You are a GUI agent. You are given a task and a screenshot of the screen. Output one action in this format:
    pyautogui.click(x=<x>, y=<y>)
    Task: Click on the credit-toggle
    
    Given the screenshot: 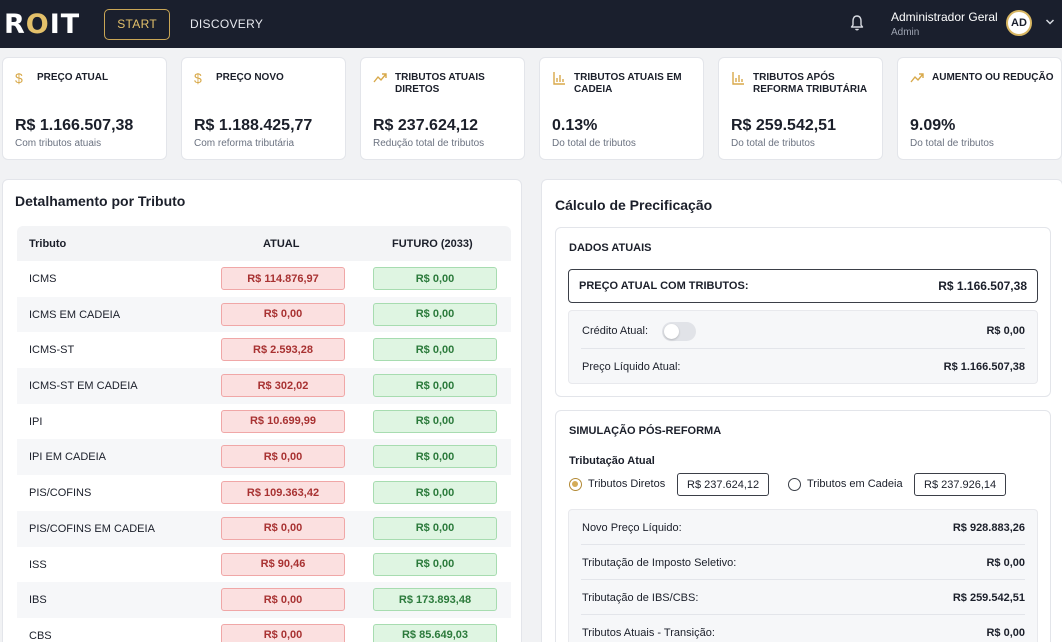 What is the action you would take?
    pyautogui.click(x=679, y=331)
    